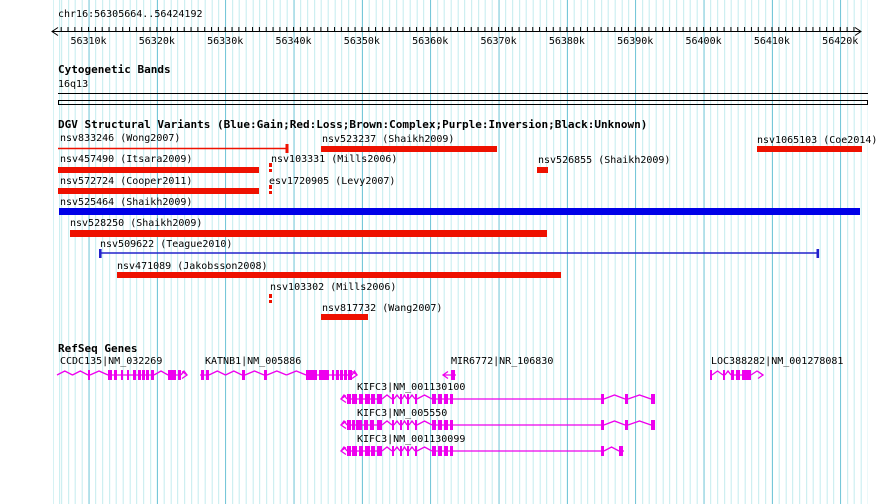 This screenshot has height=504, width=890. What do you see at coordinates (502, 361) in the screenshot?
I see `gene-label: MIR6772|NR_106830` at bounding box center [502, 361].